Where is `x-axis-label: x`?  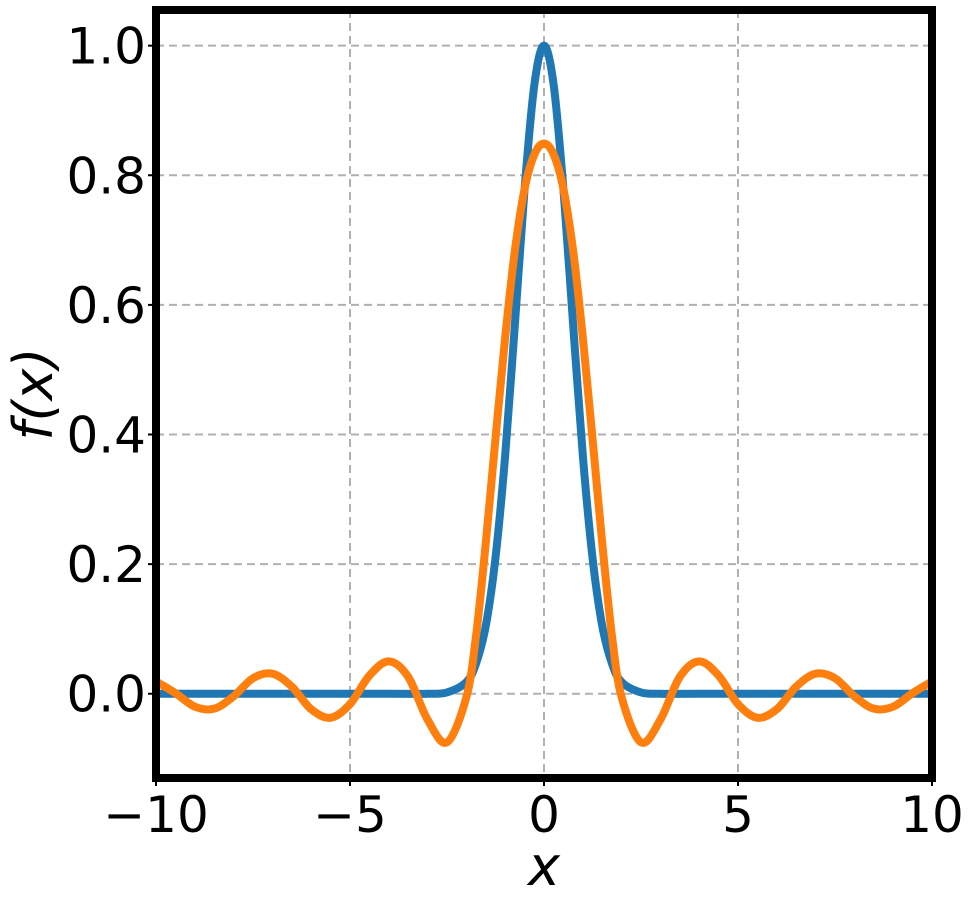
x-axis-label: x is located at coordinates (543, 866).